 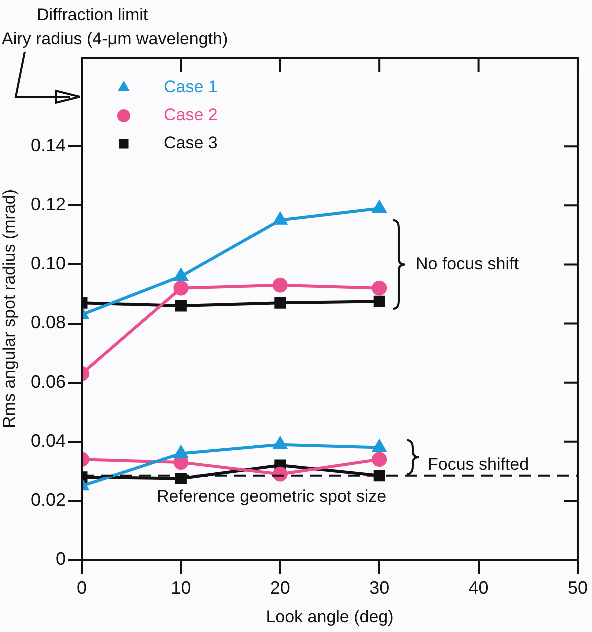 What do you see at coordinates (380, 588) in the screenshot?
I see `x-tick-label: 30` at bounding box center [380, 588].